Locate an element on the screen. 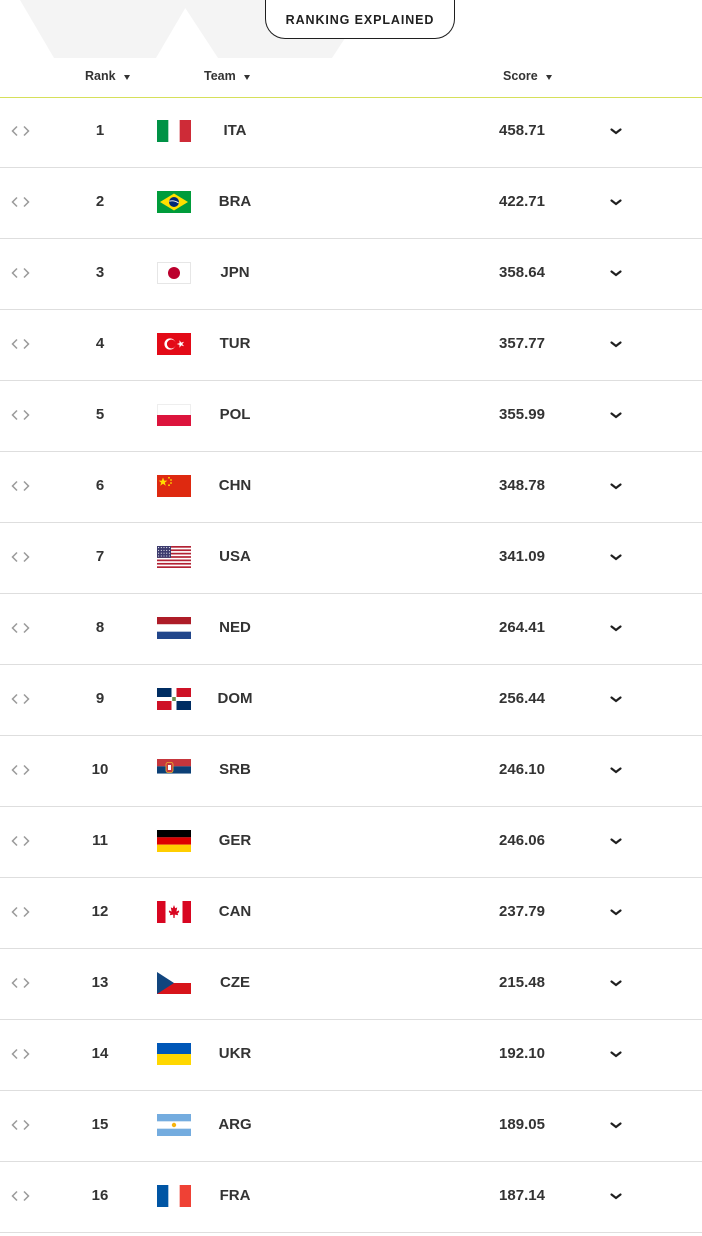 Image resolution: width=702 pixels, height=1236 pixels. score-cell: 192.10 is located at coordinates (522, 1053).